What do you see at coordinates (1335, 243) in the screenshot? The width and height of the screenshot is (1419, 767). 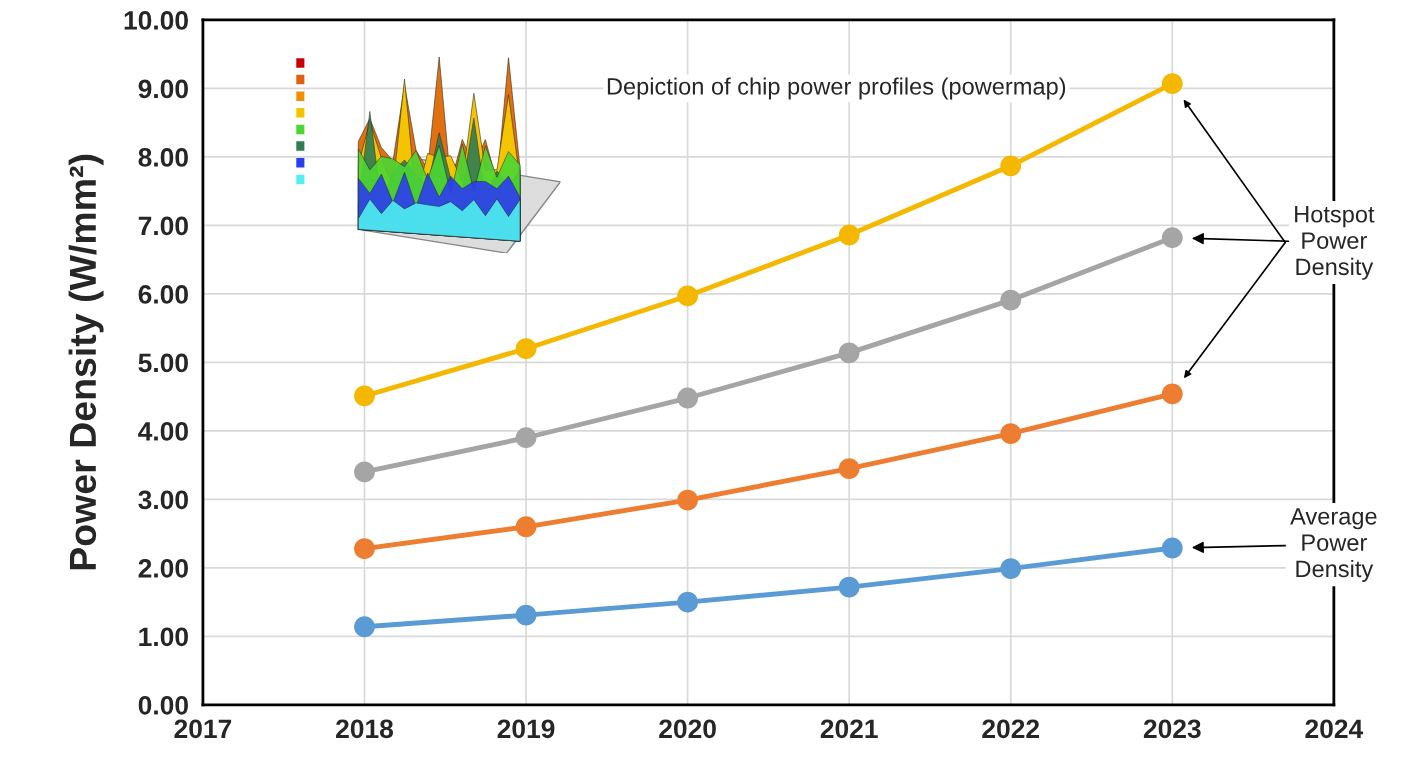 I see `annotation: Hotspot Power Density` at bounding box center [1335, 243].